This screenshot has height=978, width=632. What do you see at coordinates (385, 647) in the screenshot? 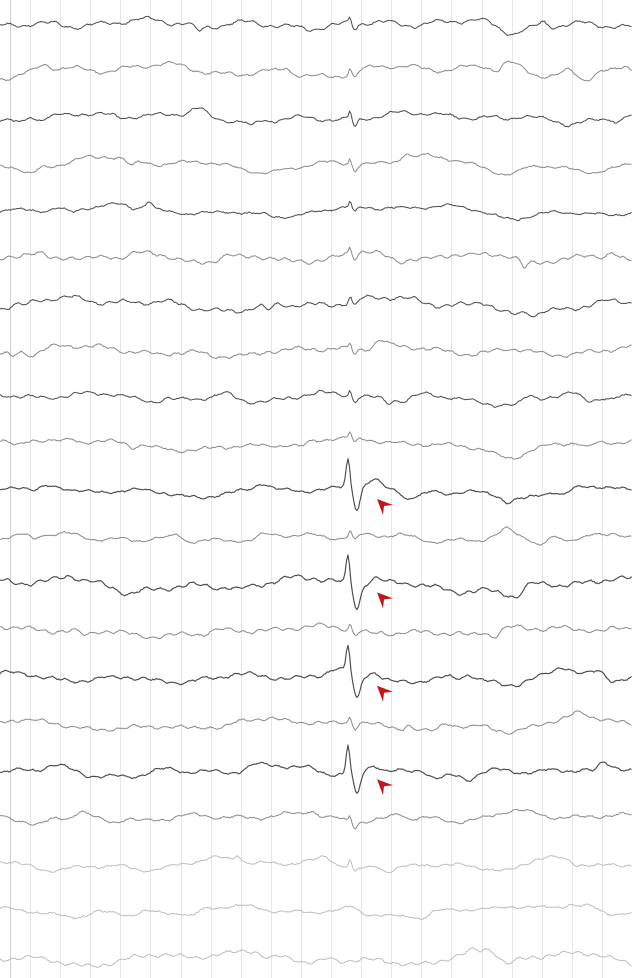
I see `spike-markers` at bounding box center [385, 647].